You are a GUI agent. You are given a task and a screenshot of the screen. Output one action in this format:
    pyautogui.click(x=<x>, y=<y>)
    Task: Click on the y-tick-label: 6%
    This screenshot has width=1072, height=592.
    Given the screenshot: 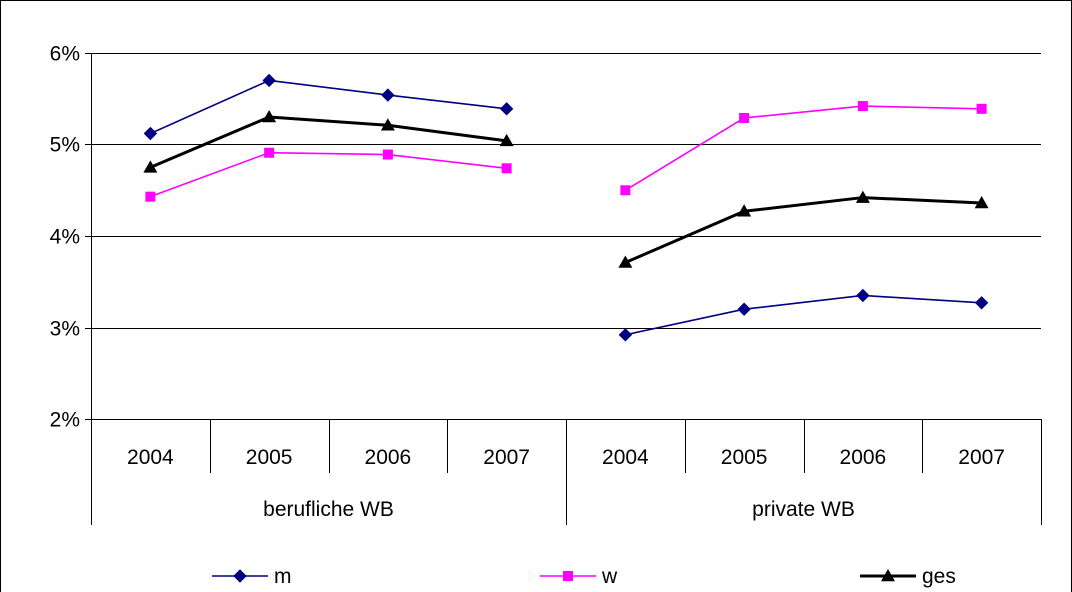 What is the action you would take?
    pyautogui.click(x=65, y=54)
    